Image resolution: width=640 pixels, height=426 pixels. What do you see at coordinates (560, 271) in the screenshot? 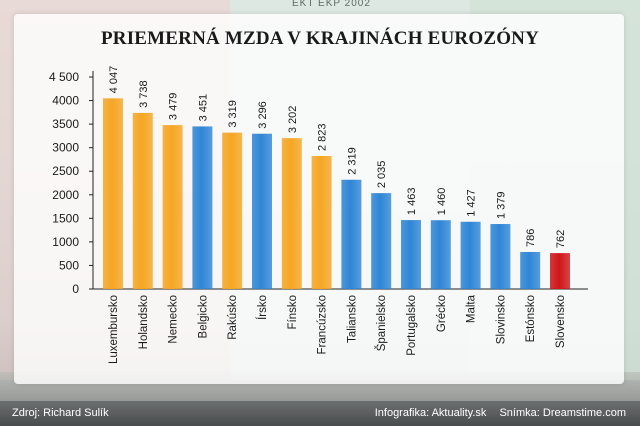
I see `bar-slovensko` at bounding box center [560, 271].